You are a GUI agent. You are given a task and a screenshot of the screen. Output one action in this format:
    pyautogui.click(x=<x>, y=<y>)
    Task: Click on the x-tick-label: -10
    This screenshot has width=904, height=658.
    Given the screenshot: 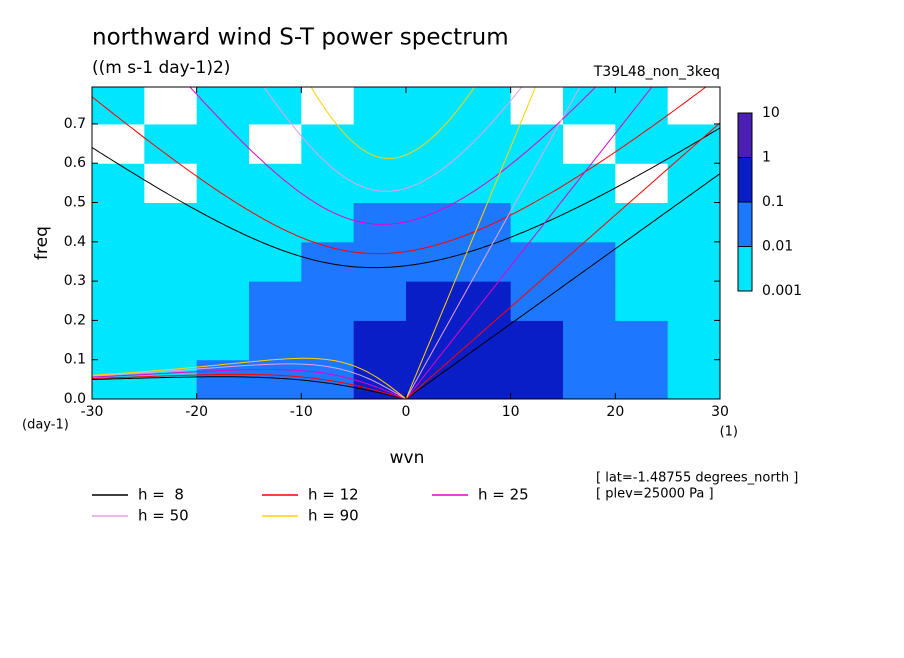 What is the action you would take?
    pyautogui.click(x=301, y=412)
    